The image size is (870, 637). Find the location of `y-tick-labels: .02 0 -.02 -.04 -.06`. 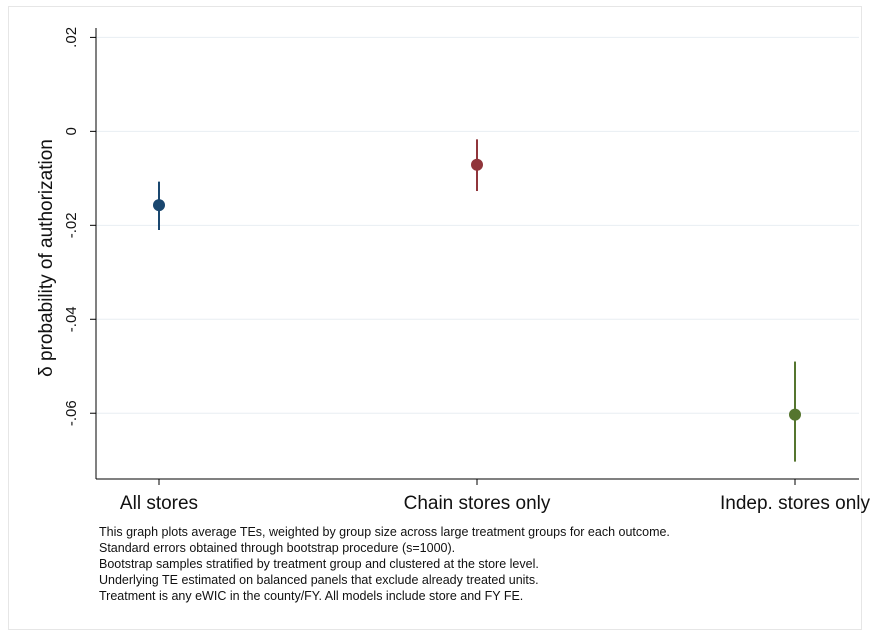

y-tick-labels: .02 0 -.02 -.04 -.06 is located at coordinates (71, 226).